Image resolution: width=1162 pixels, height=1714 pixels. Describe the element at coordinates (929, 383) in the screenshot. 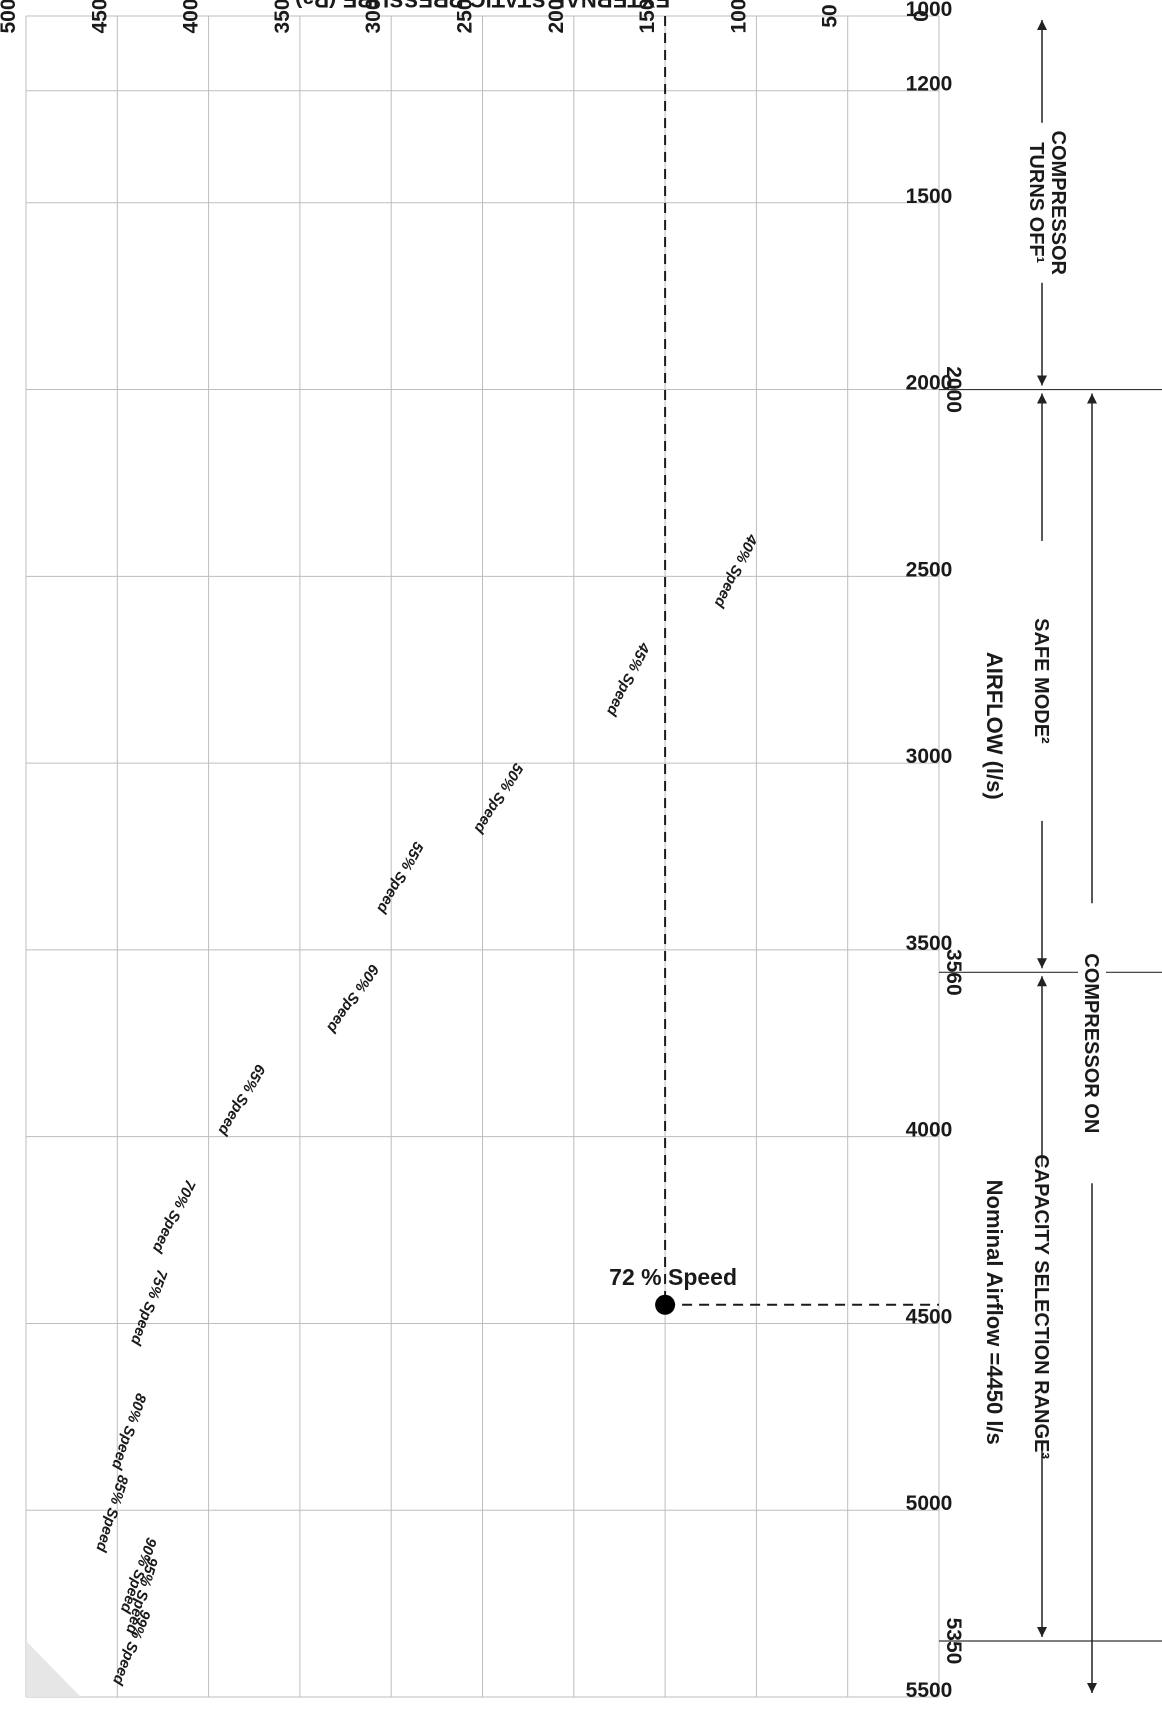

I see `x-tick-label-3: 2000` at that location.